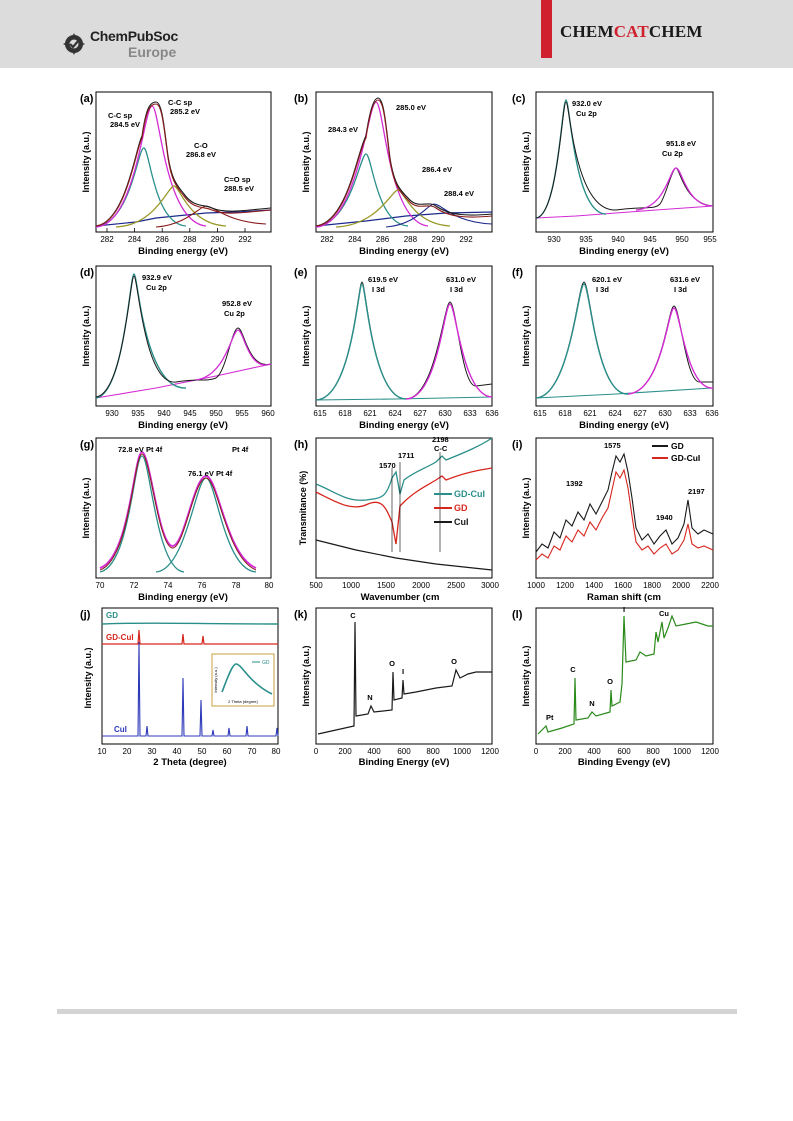 The height and width of the screenshot is (1121, 793). I want to click on svg-text: 2500, so click(456, 585).